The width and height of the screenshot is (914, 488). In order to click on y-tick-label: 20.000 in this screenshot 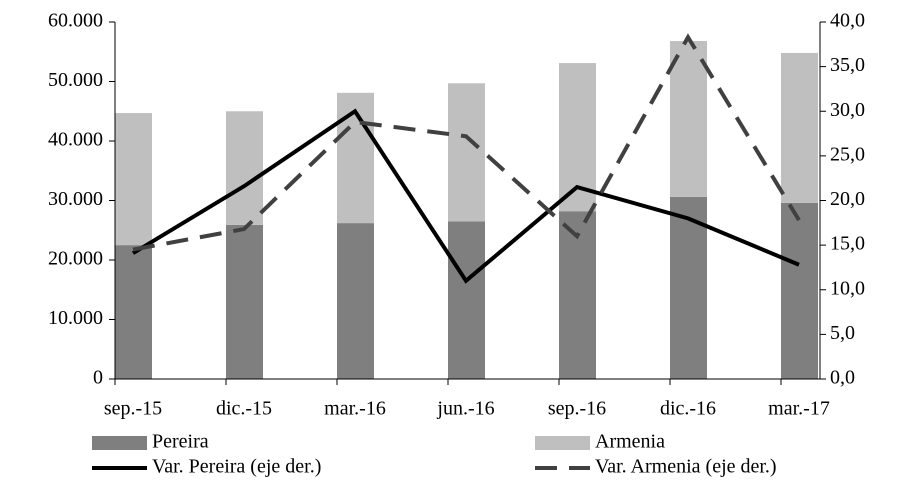, I will do `click(75, 259)`.